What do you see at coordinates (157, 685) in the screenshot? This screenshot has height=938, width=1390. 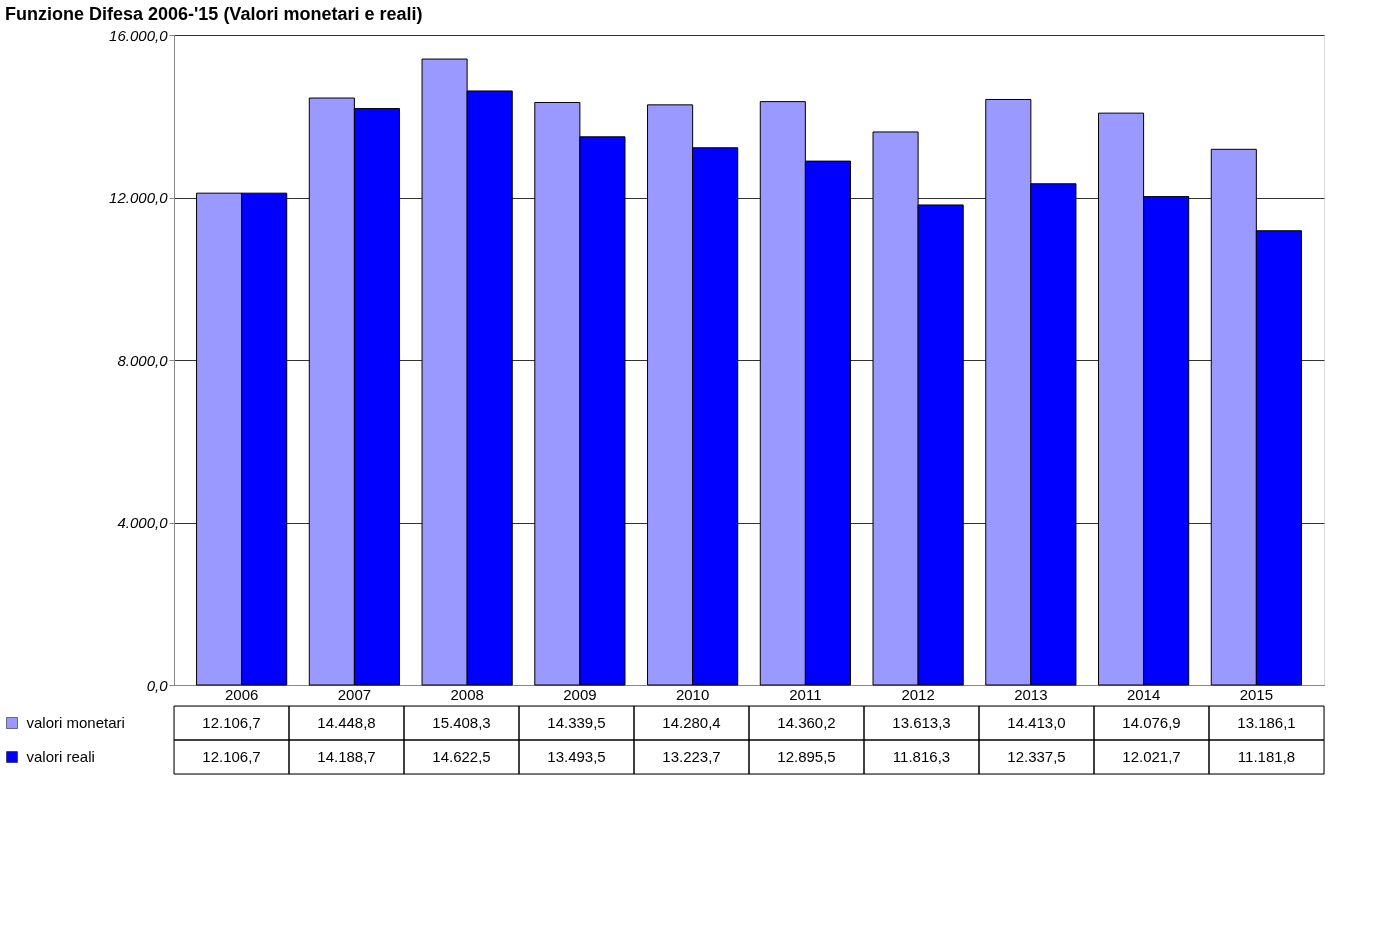 I see `y-tick-label: 0,0` at bounding box center [157, 685].